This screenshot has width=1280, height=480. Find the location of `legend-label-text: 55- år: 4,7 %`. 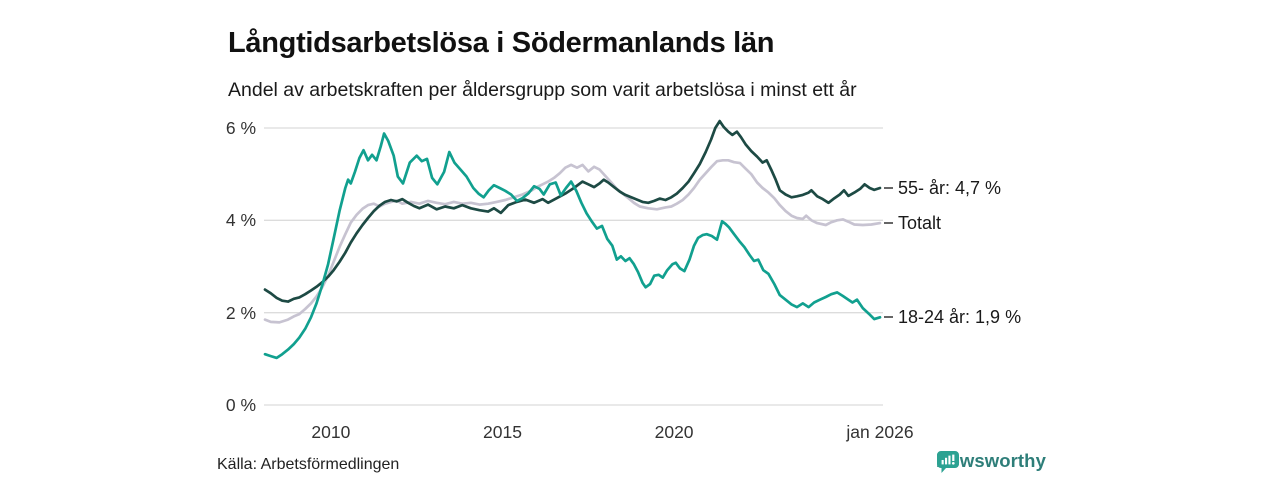

legend-label-text: 55- år: 4,7 % is located at coordinates (950, 188).